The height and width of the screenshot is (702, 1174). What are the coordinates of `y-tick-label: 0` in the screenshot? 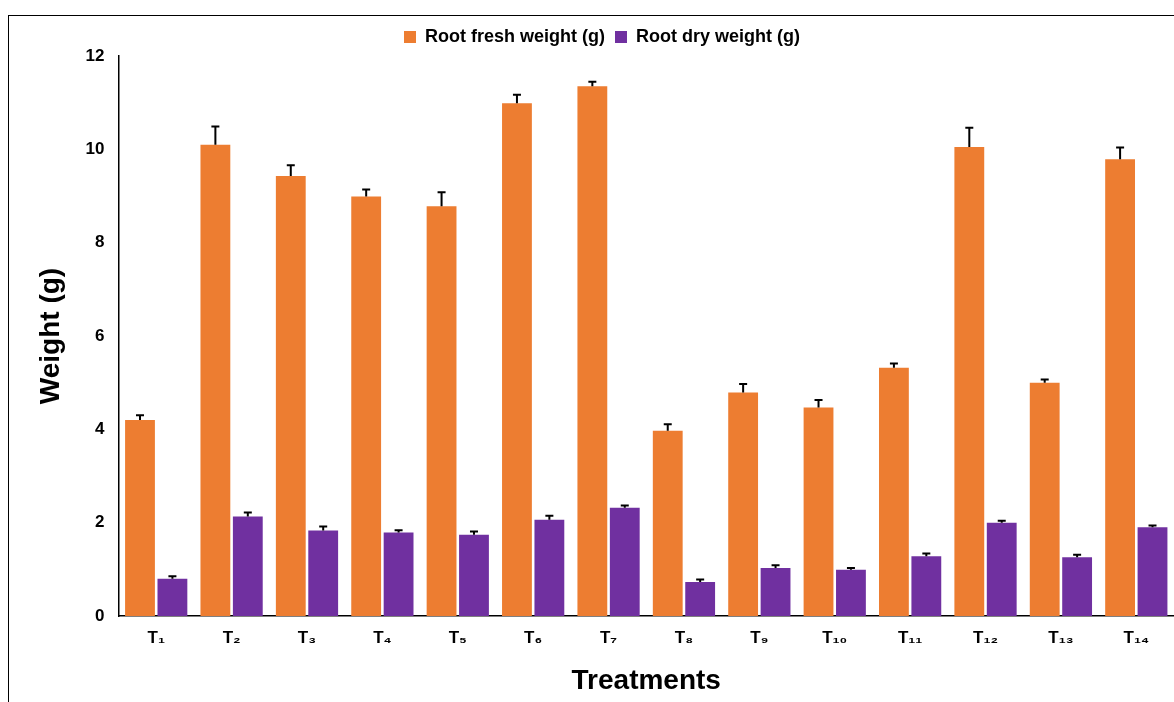 It's located at (100, 615).